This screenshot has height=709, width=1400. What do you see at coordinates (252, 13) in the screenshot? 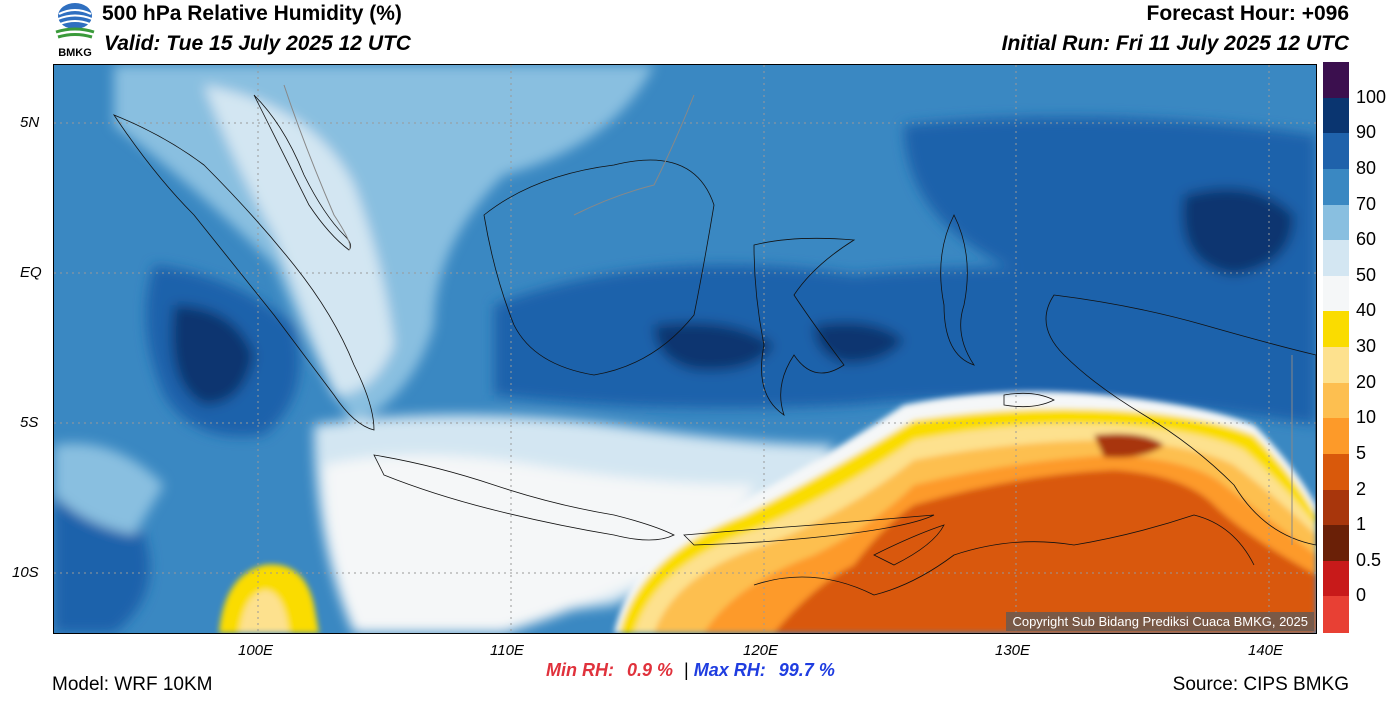
I see `chart-title: 500 hPa Relative Humidity (%)` at bounding box center [252, 13].